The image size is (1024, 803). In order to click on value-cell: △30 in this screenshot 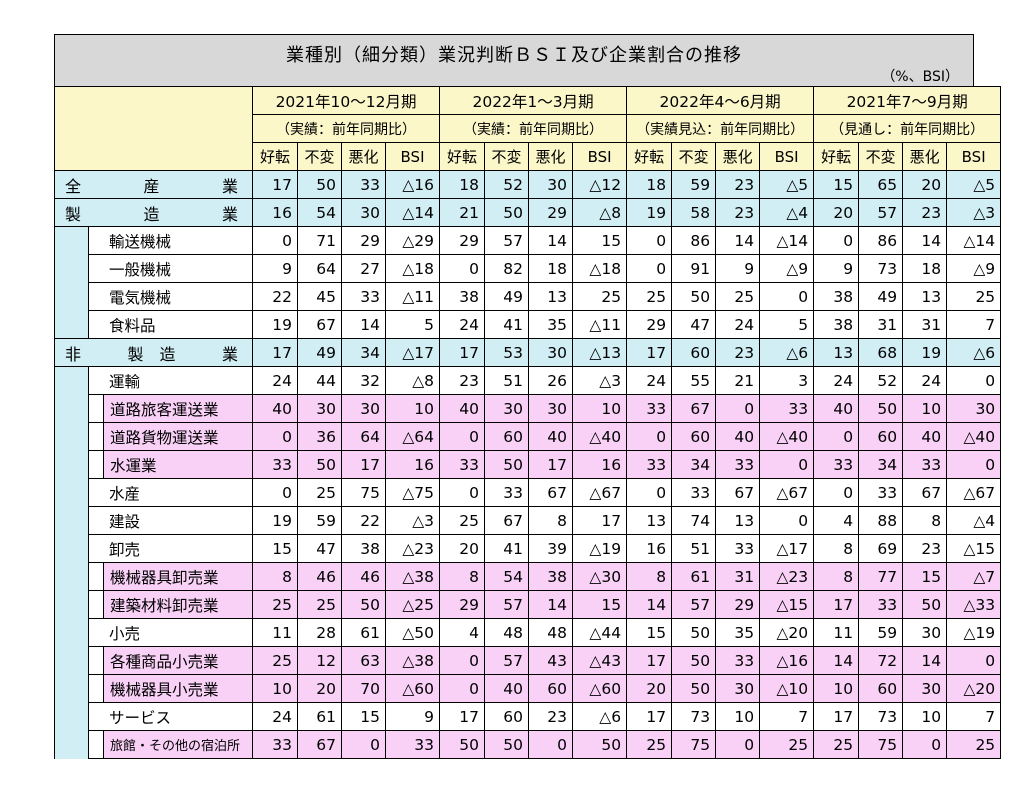, I will do `click(600, 576)`.